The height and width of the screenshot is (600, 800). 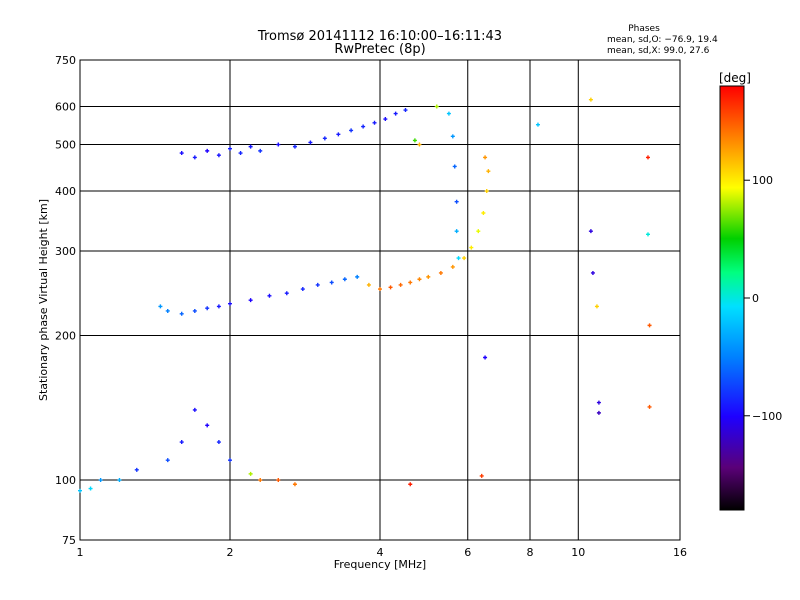 I want to click on y-tick-label: 600, so click(x=65, y=107).